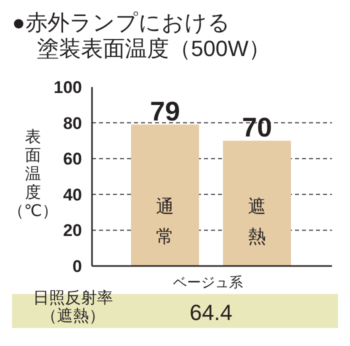 This screenshot has height=346, width=350. Describe the element at coordinates (208, 282) in the screenshot. I see `x-axis-title: ベージュ系` at that location.